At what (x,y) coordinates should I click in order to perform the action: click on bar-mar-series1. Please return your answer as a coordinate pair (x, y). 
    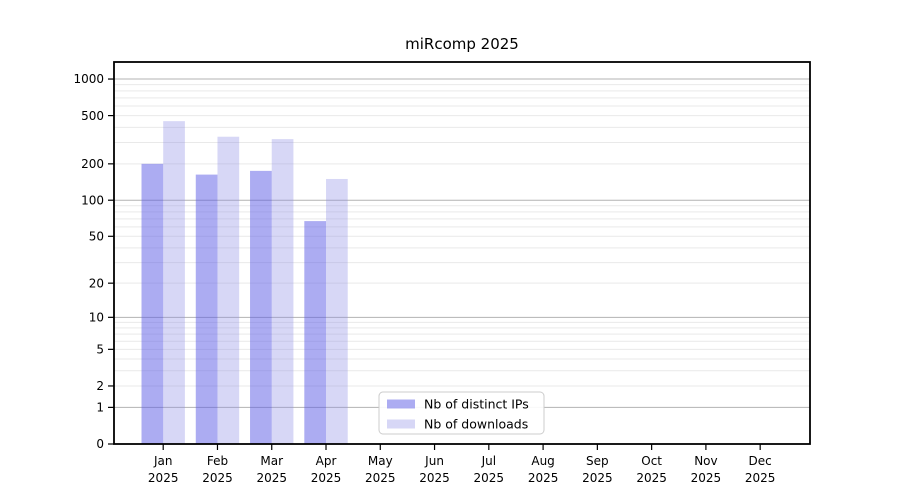
    Looking at the image, I should click on (282, 291).